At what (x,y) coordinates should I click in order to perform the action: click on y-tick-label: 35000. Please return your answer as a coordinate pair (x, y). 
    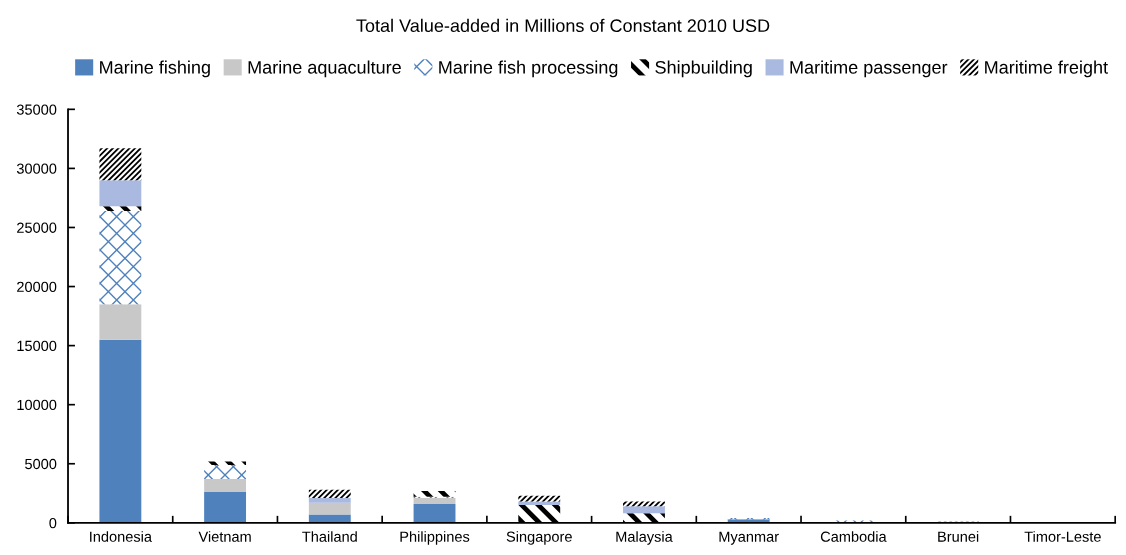
    Looking at the image, I should click on (36, 109).